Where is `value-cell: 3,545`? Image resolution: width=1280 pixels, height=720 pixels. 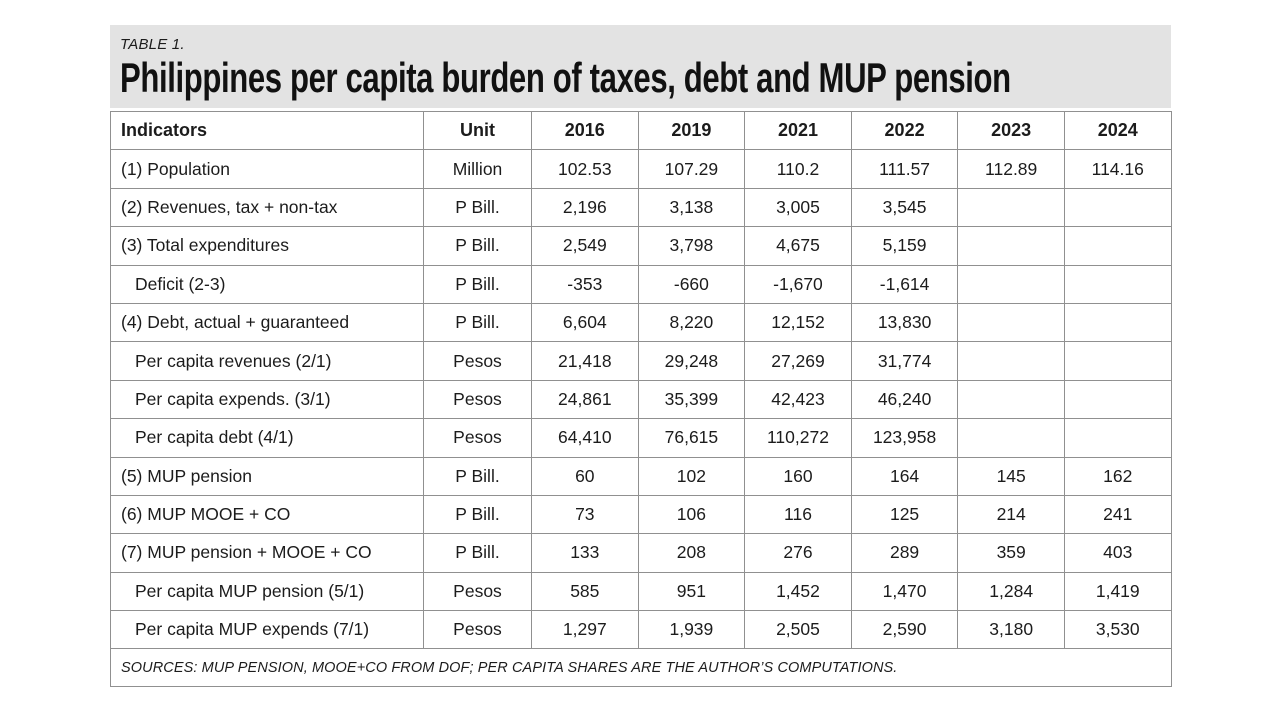 value-cell: 3,545 is located at coordinates (904, 207).